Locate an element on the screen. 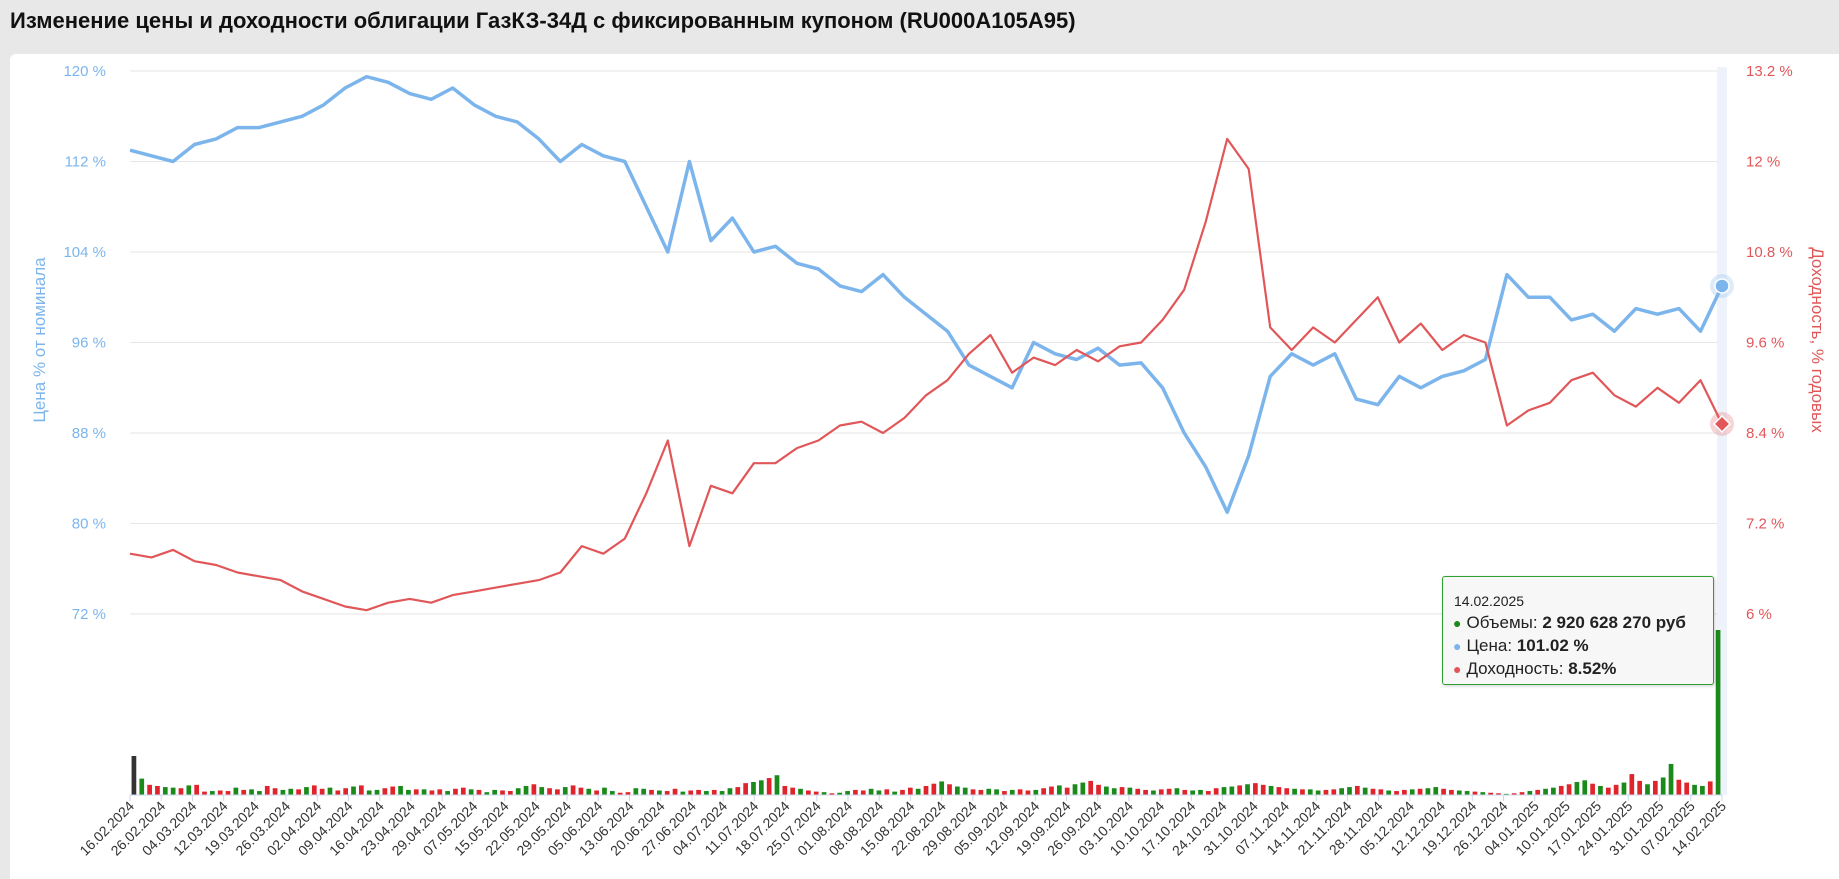  left-tick-label: 72 % is located at coordinates (89, 614).